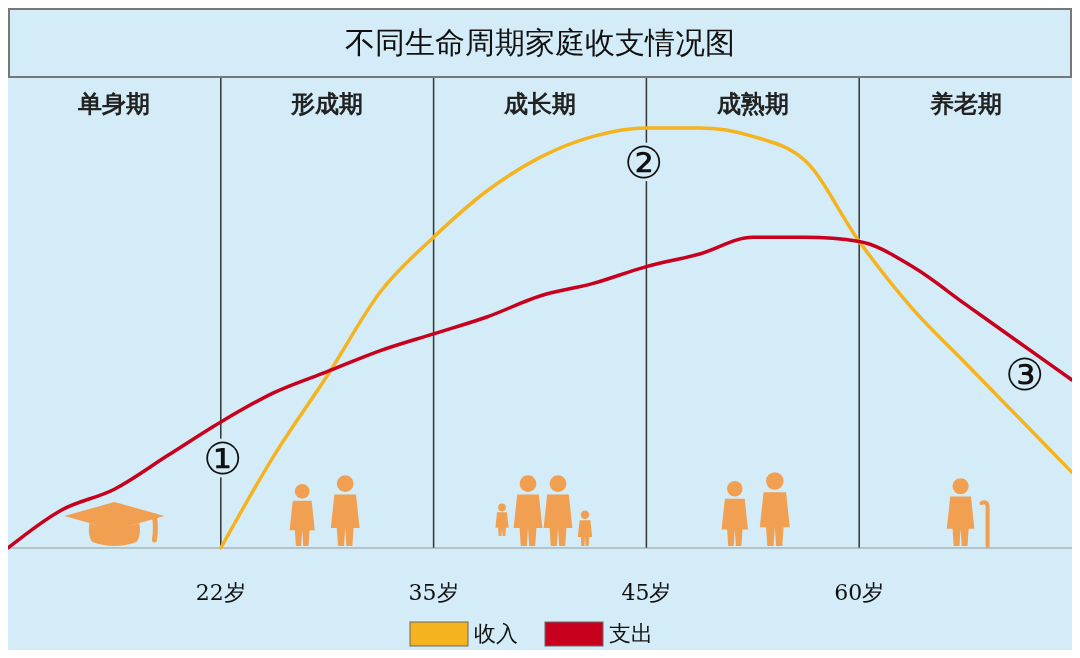 The image size is (1080, 658). What do you see at coordinates (496, 633) in the screenshot?
I see `legend-label: 收入` at bounding box center [496, 633].